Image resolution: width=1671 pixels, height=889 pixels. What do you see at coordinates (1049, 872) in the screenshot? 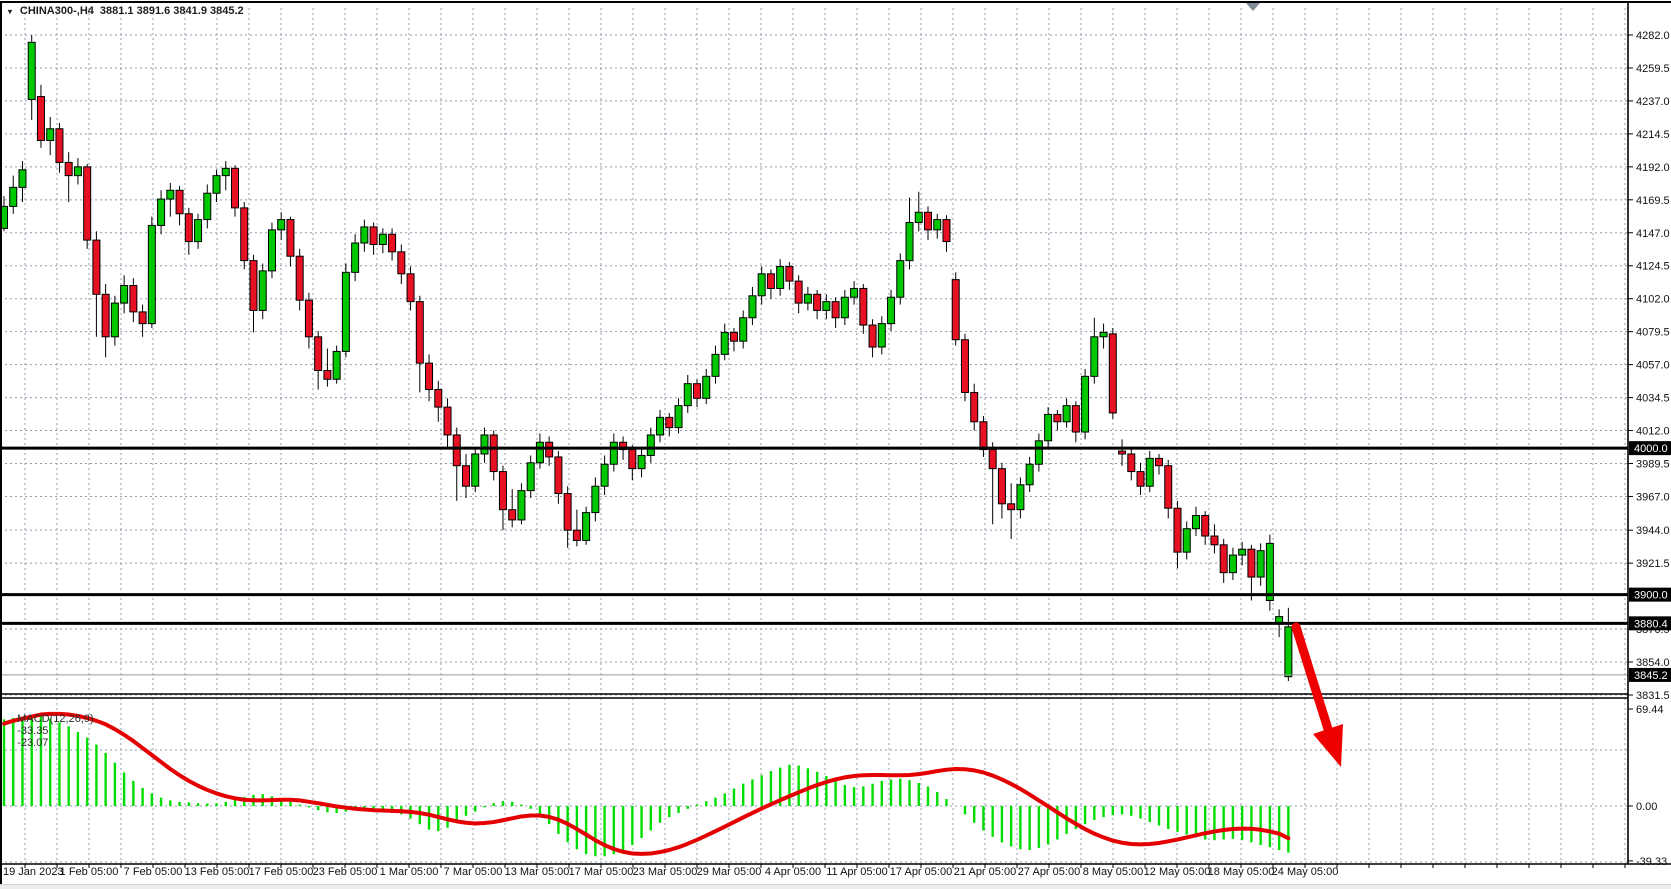
I see `date-axis-label: 27 Apr 05:00` at bounding box center [1049, 872].